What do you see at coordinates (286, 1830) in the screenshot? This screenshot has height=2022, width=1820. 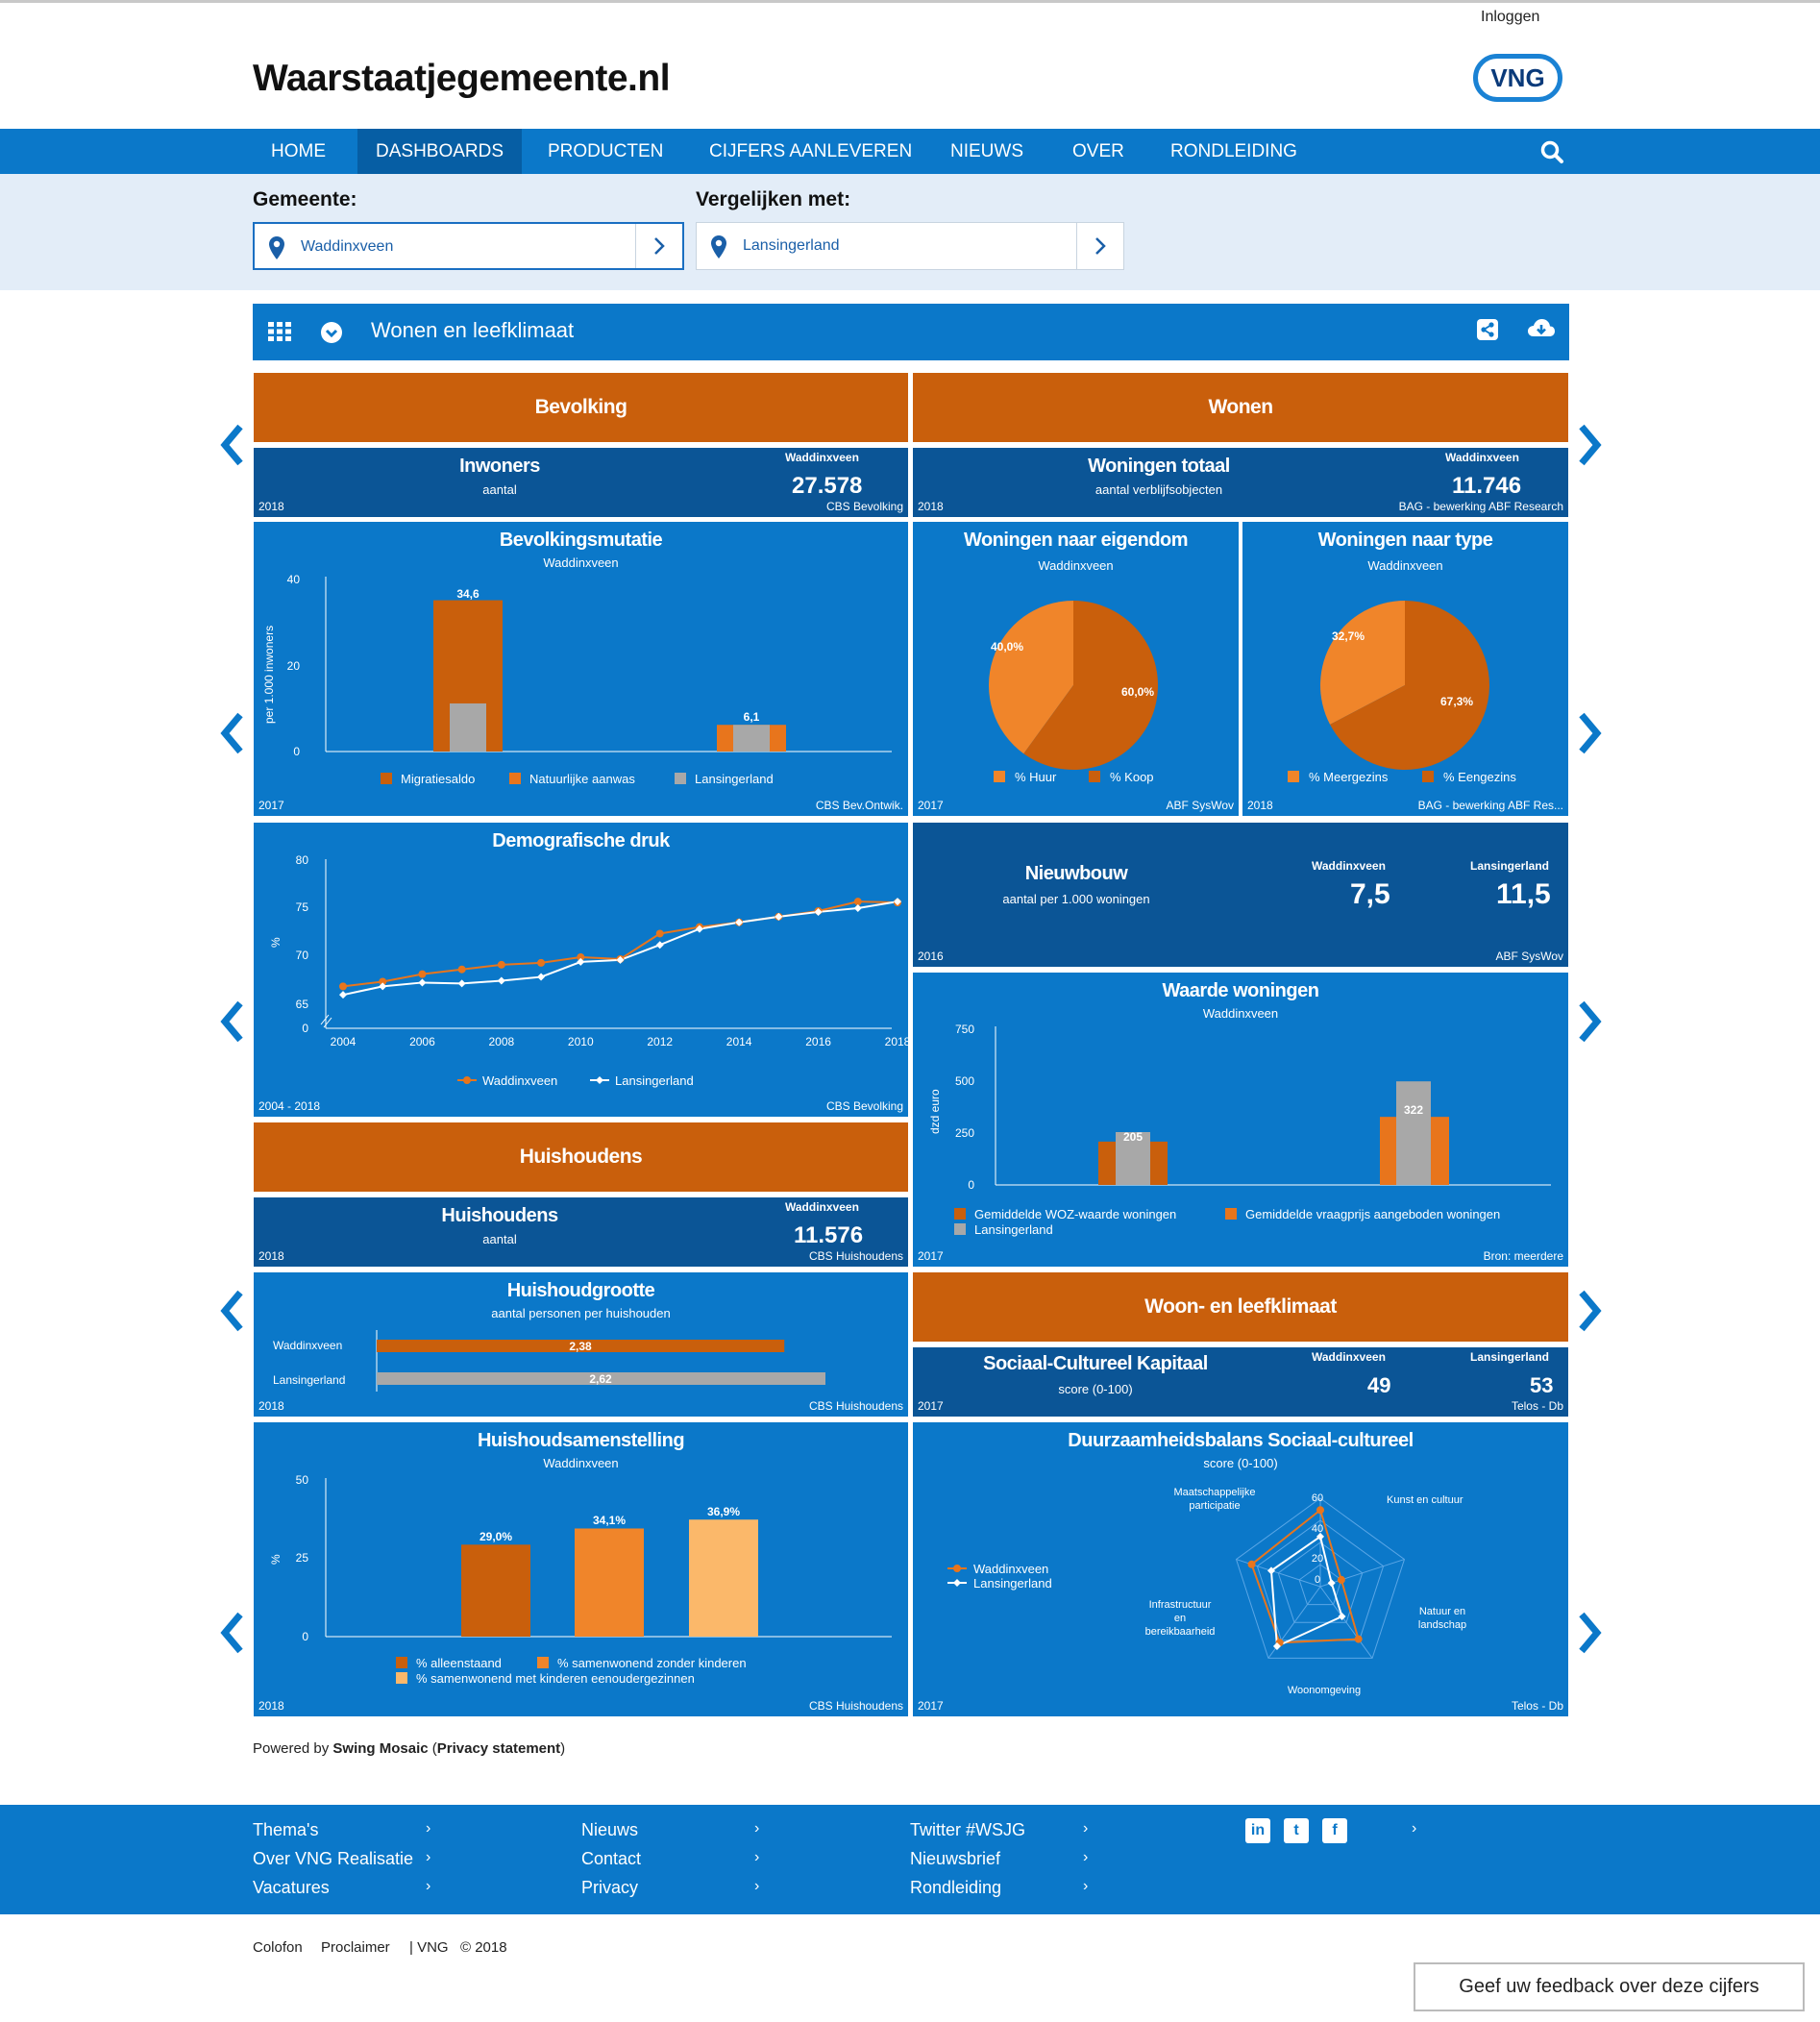 I see `footer-link: Thema's` at bounding box center [286, 1830].